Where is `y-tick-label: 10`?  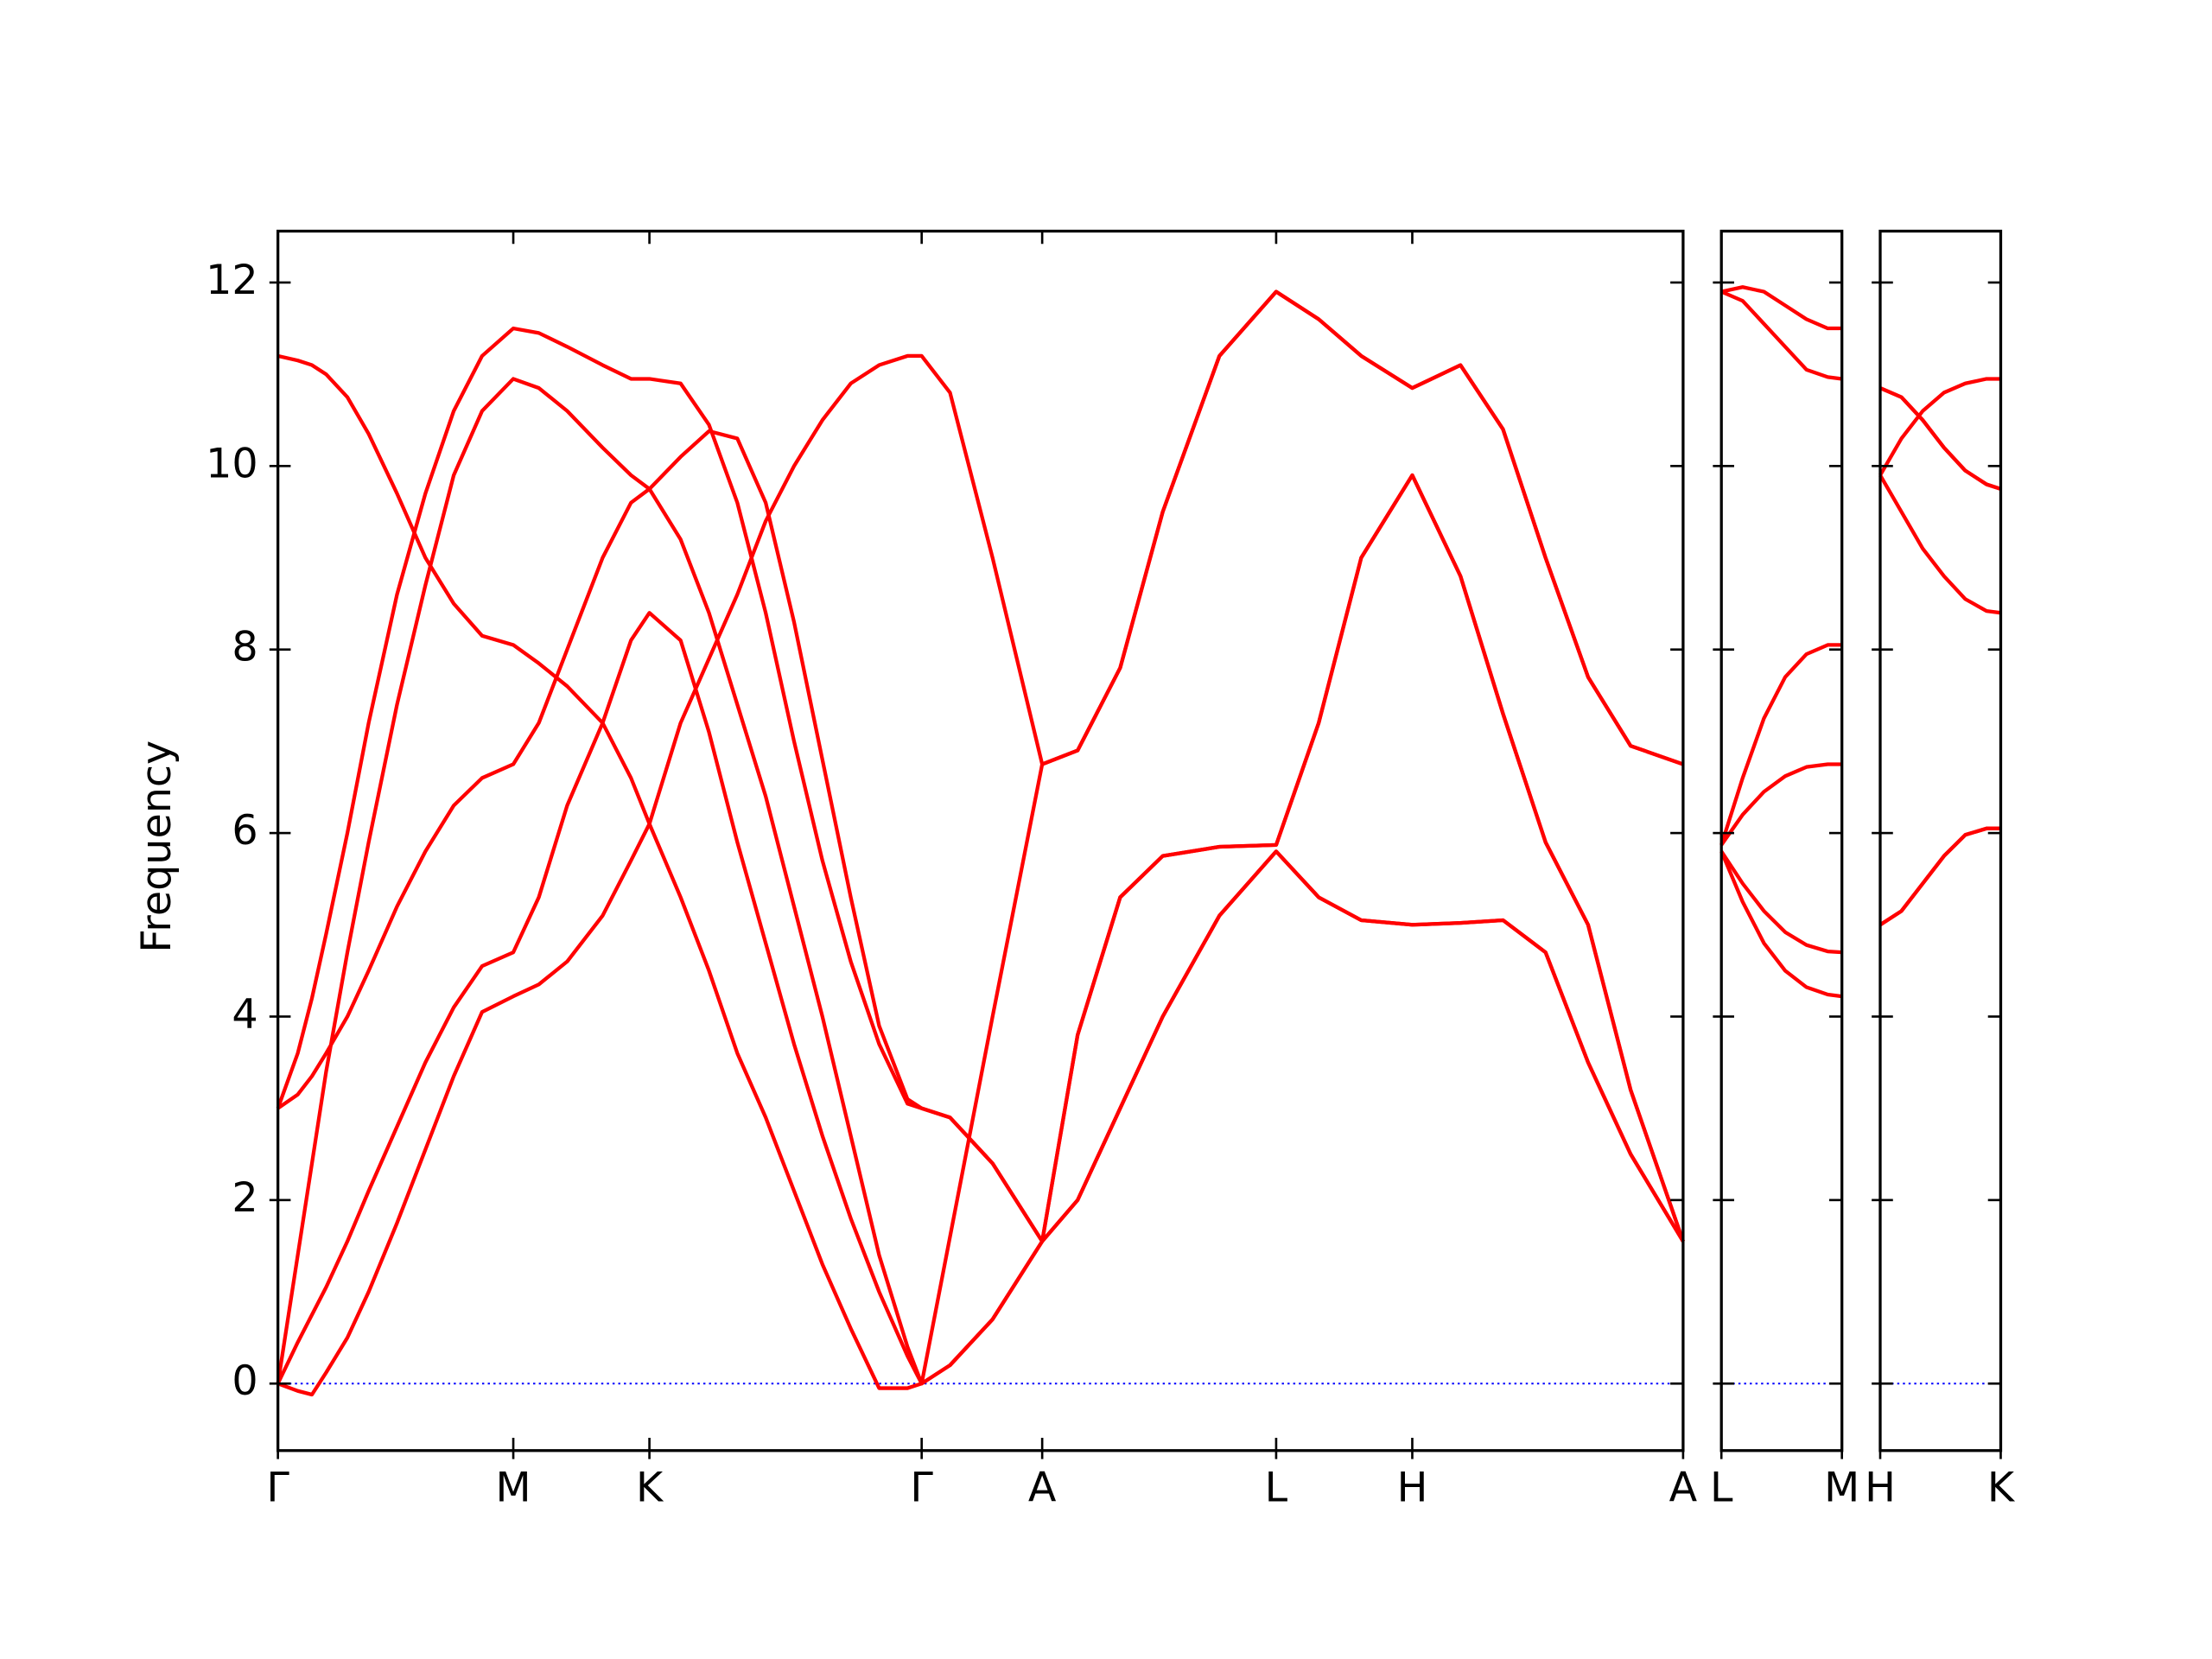 y-tick-label: 10 is located at coordinates (232, 463).